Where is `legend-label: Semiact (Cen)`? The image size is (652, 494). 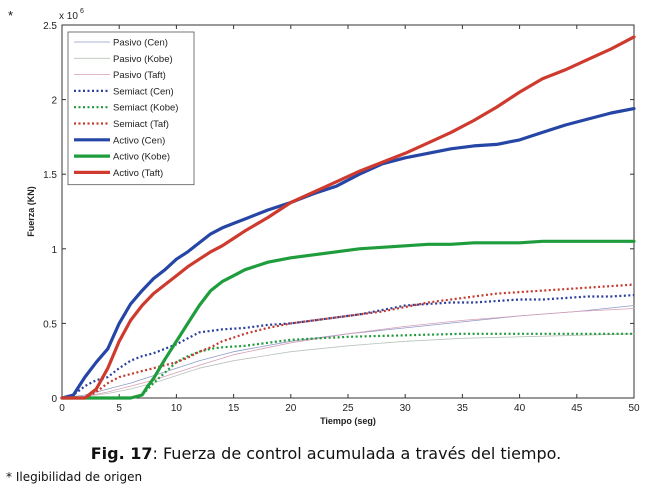 legend-label: Semiact (Cen) is located at coordinates (143, 91).